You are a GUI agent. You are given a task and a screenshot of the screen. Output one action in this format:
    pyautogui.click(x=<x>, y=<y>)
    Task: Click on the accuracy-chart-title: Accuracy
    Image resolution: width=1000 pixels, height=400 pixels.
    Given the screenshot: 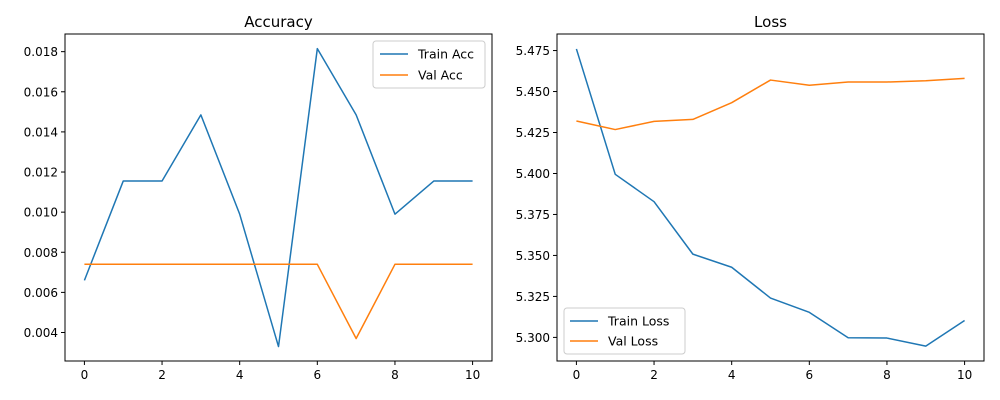 What is the action you would take?
    pyautogui.click(x=278, y=22)
    